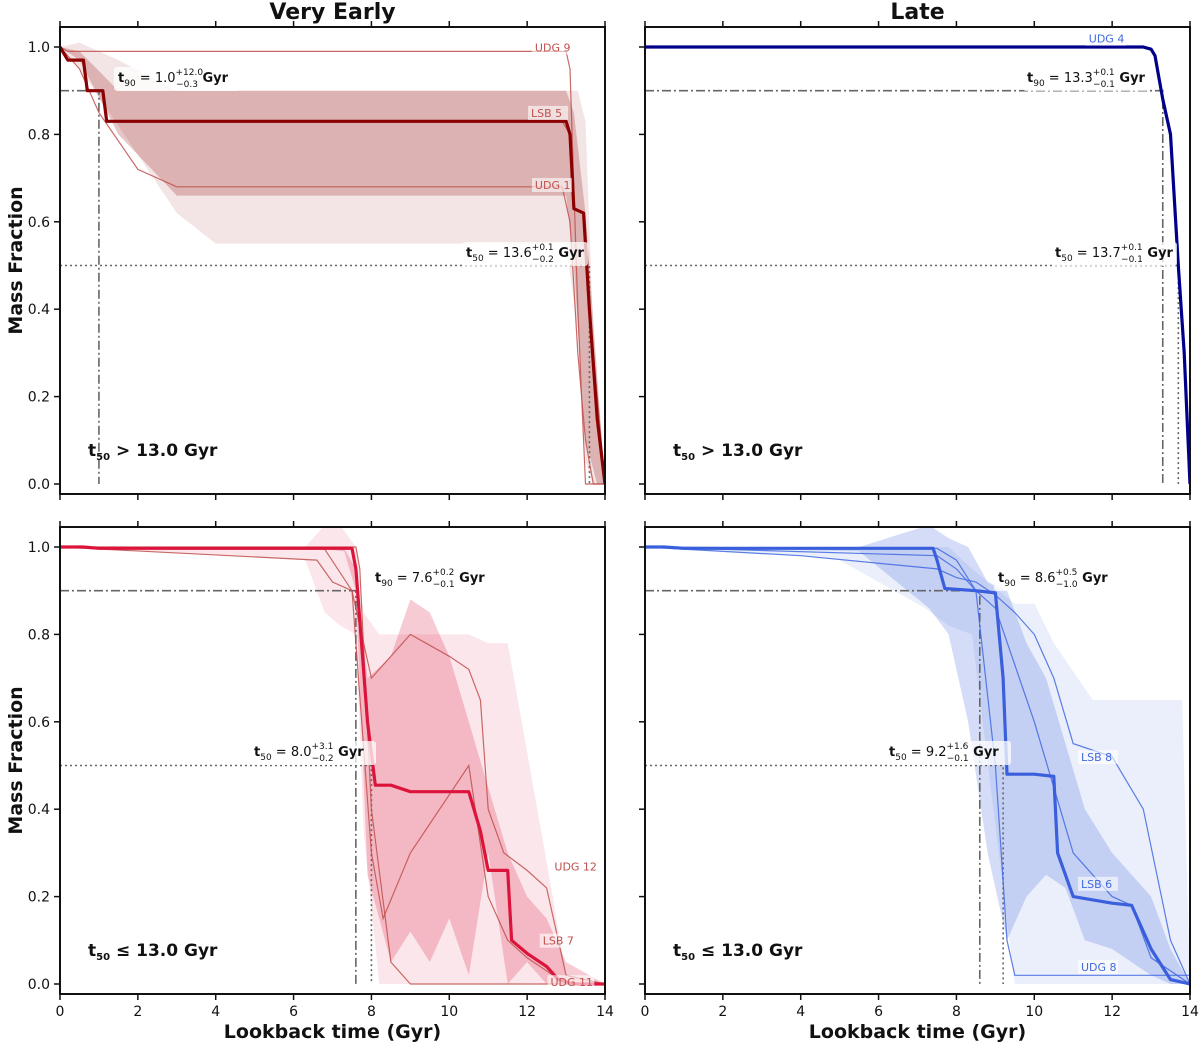 Image resolution: width=1200 pixels, height=1045 pixels. What do you see at coordinates (332, 12) in the screenshot?
I see `panel-title: Very Early` at bounding box center [332, 12].